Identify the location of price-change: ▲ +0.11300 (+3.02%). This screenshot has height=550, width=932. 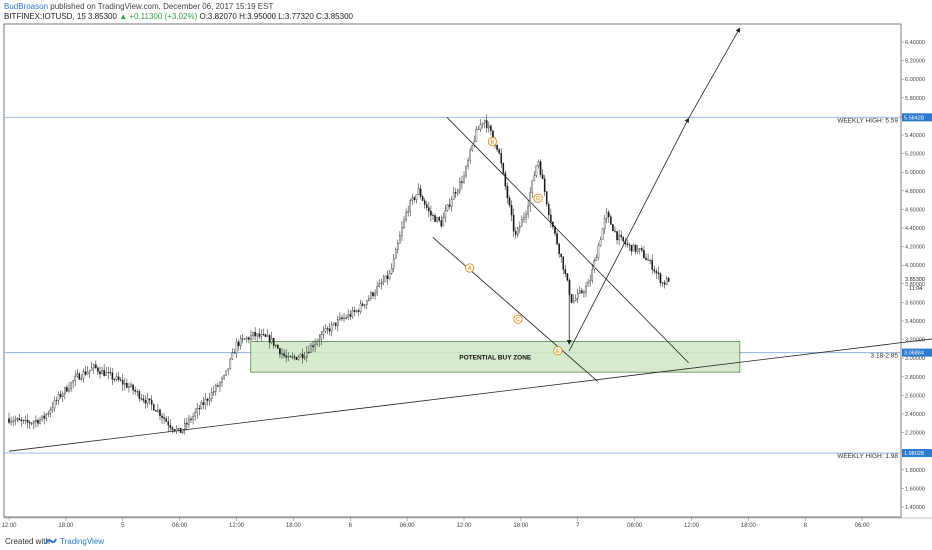
(158, 16).